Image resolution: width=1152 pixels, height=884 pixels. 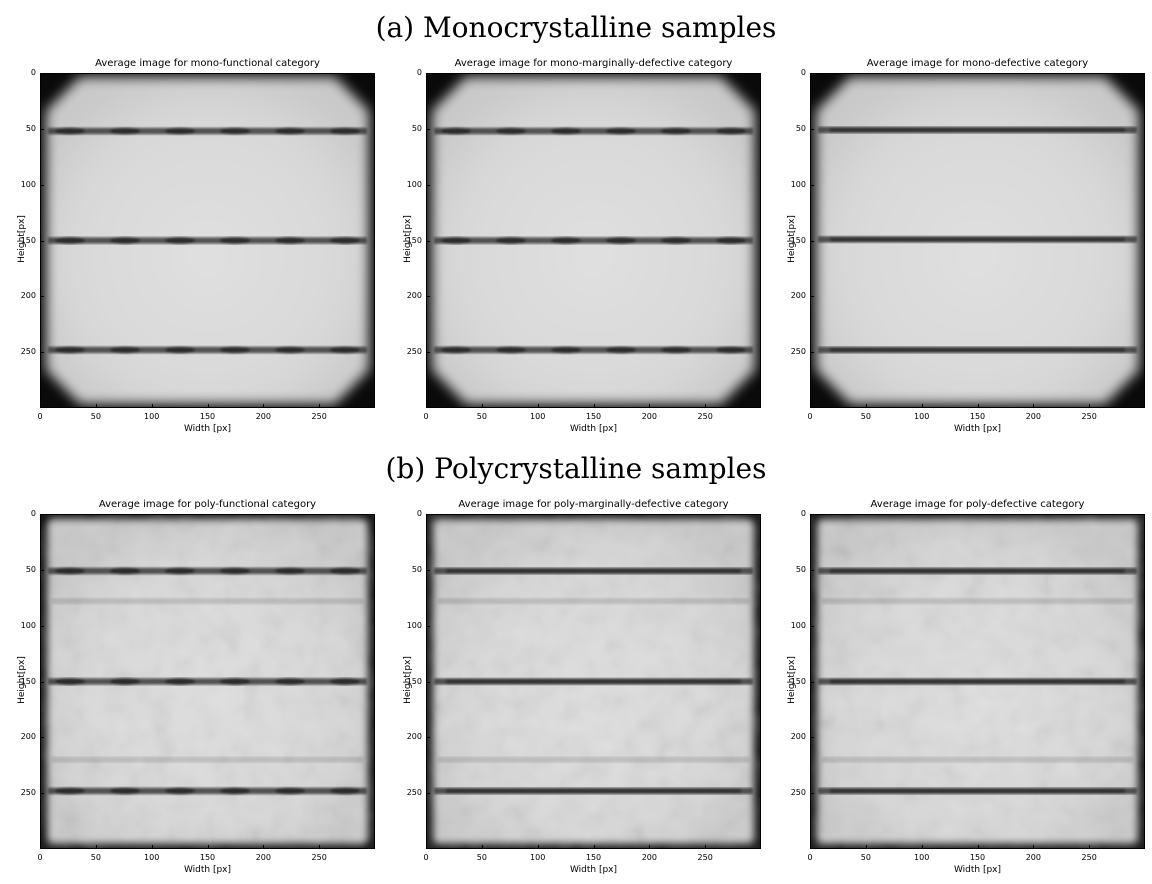 What do you see at coordinates (576, 468) in the screenshot?
I see `section-b-title: (b) Polycrystalline samples` at bounding box center [576, 468].